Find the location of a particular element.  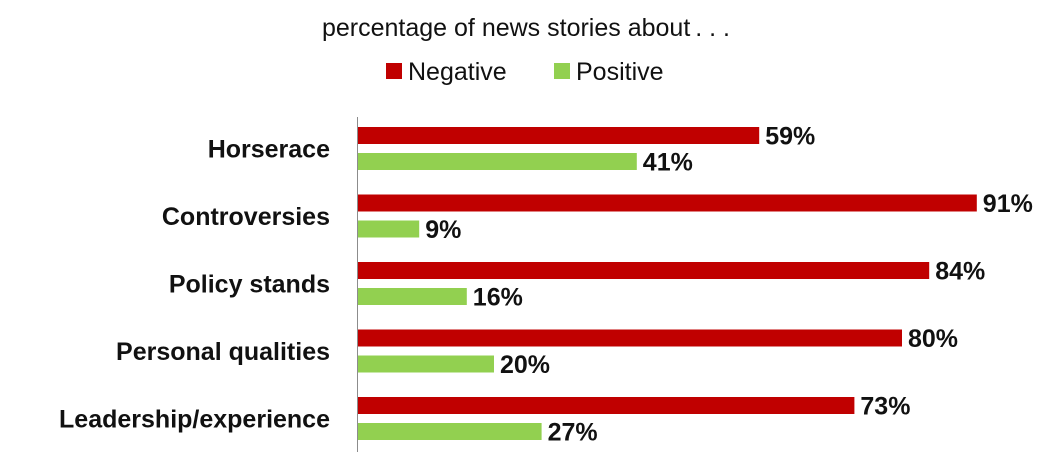

value-label-negative-personal-qualities: 80% is located at coordinates (933, 339).